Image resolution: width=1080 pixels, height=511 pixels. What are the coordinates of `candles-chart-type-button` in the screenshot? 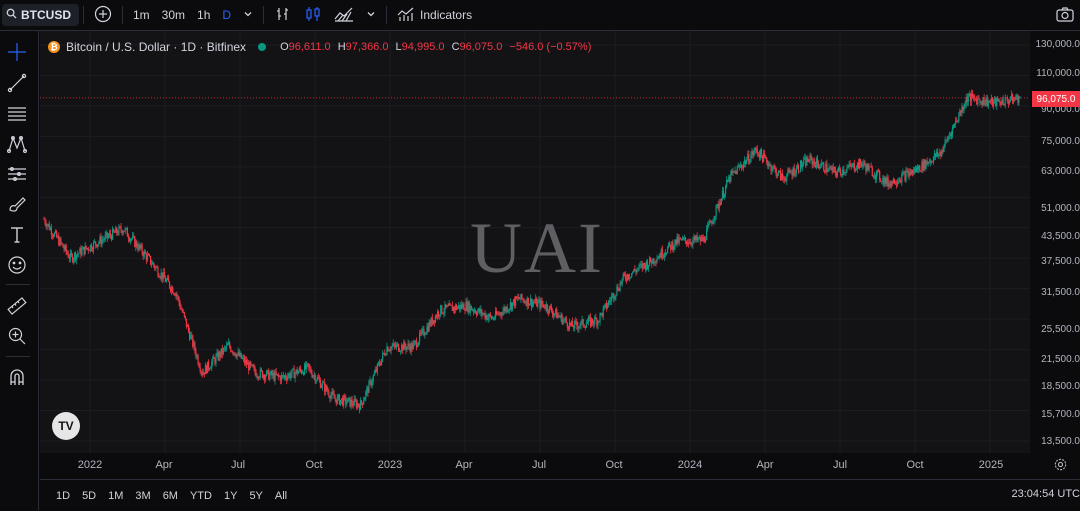 It's located at (313, 15).